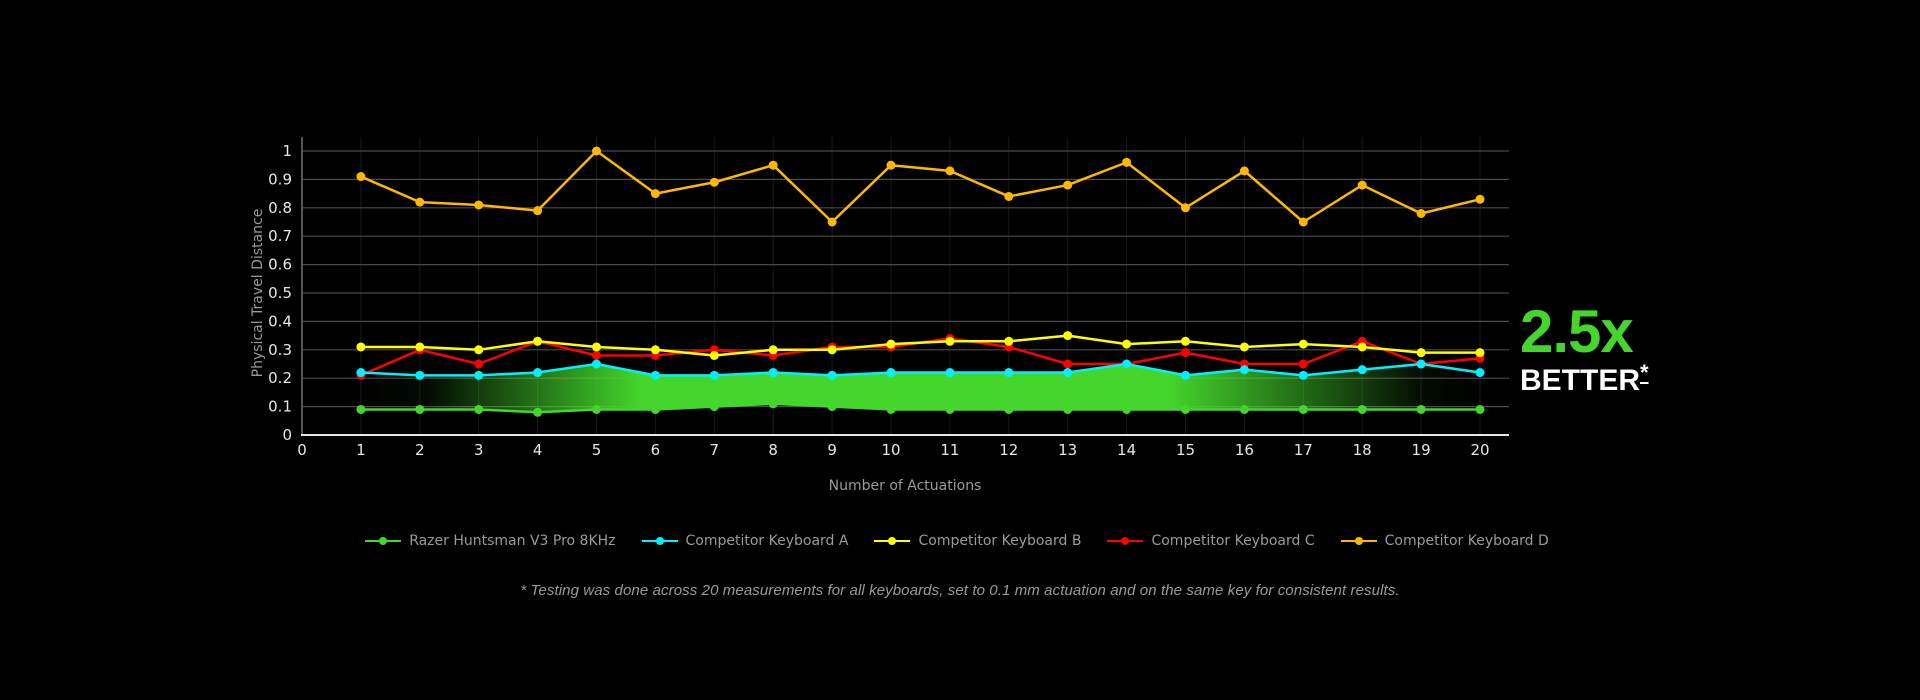  I want to click on legend-item-keyboard-a: Competitor Keyboard A, so click(745, 541).